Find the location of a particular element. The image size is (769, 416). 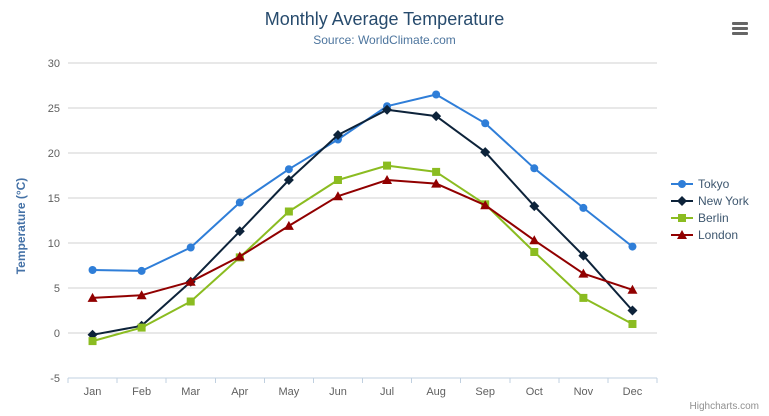

diamond-marker-icon is located at coordinates (682, 200).